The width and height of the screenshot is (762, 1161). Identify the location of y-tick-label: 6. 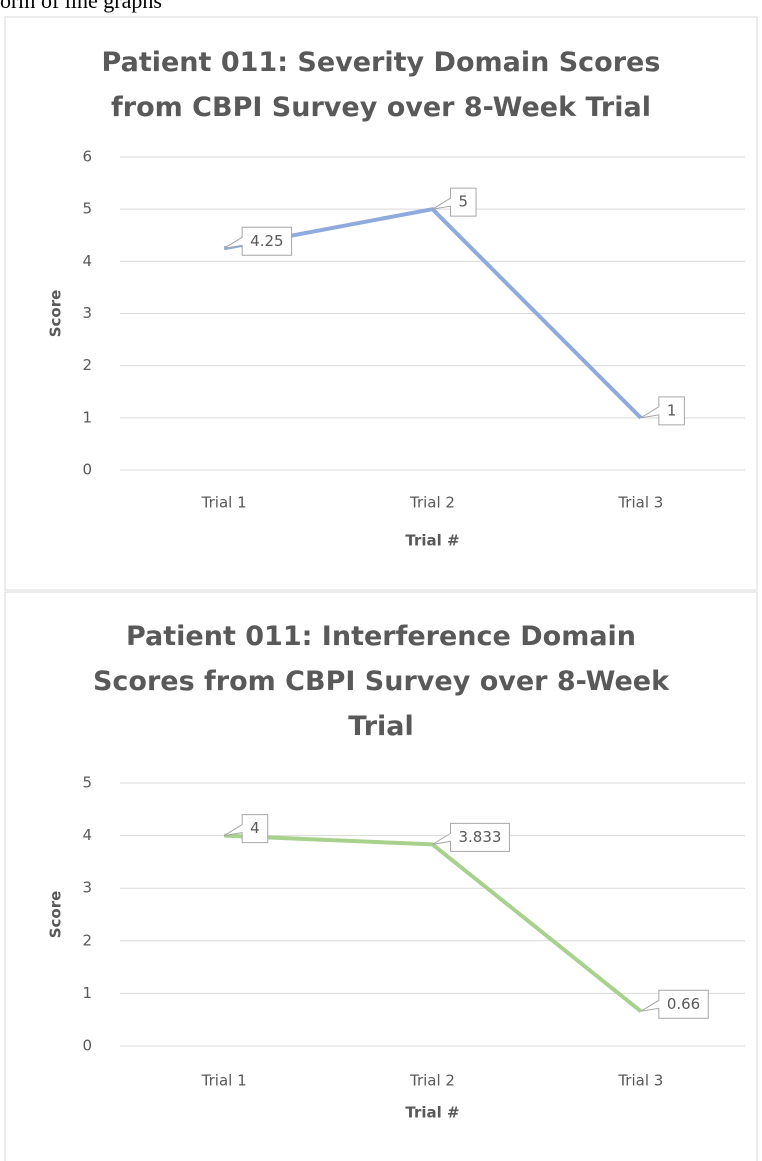
(87, 157).